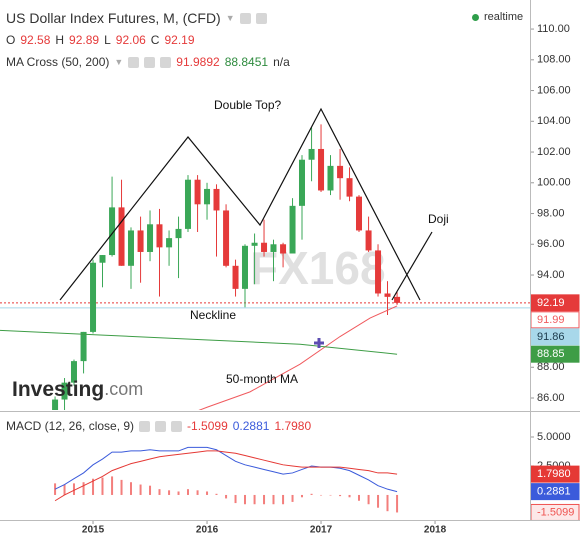 This screenshot has height=538, width=580. Describe the element at coordinates (318, 268) in the screenshot. I see `watermark-fx168: FX168` at that location.